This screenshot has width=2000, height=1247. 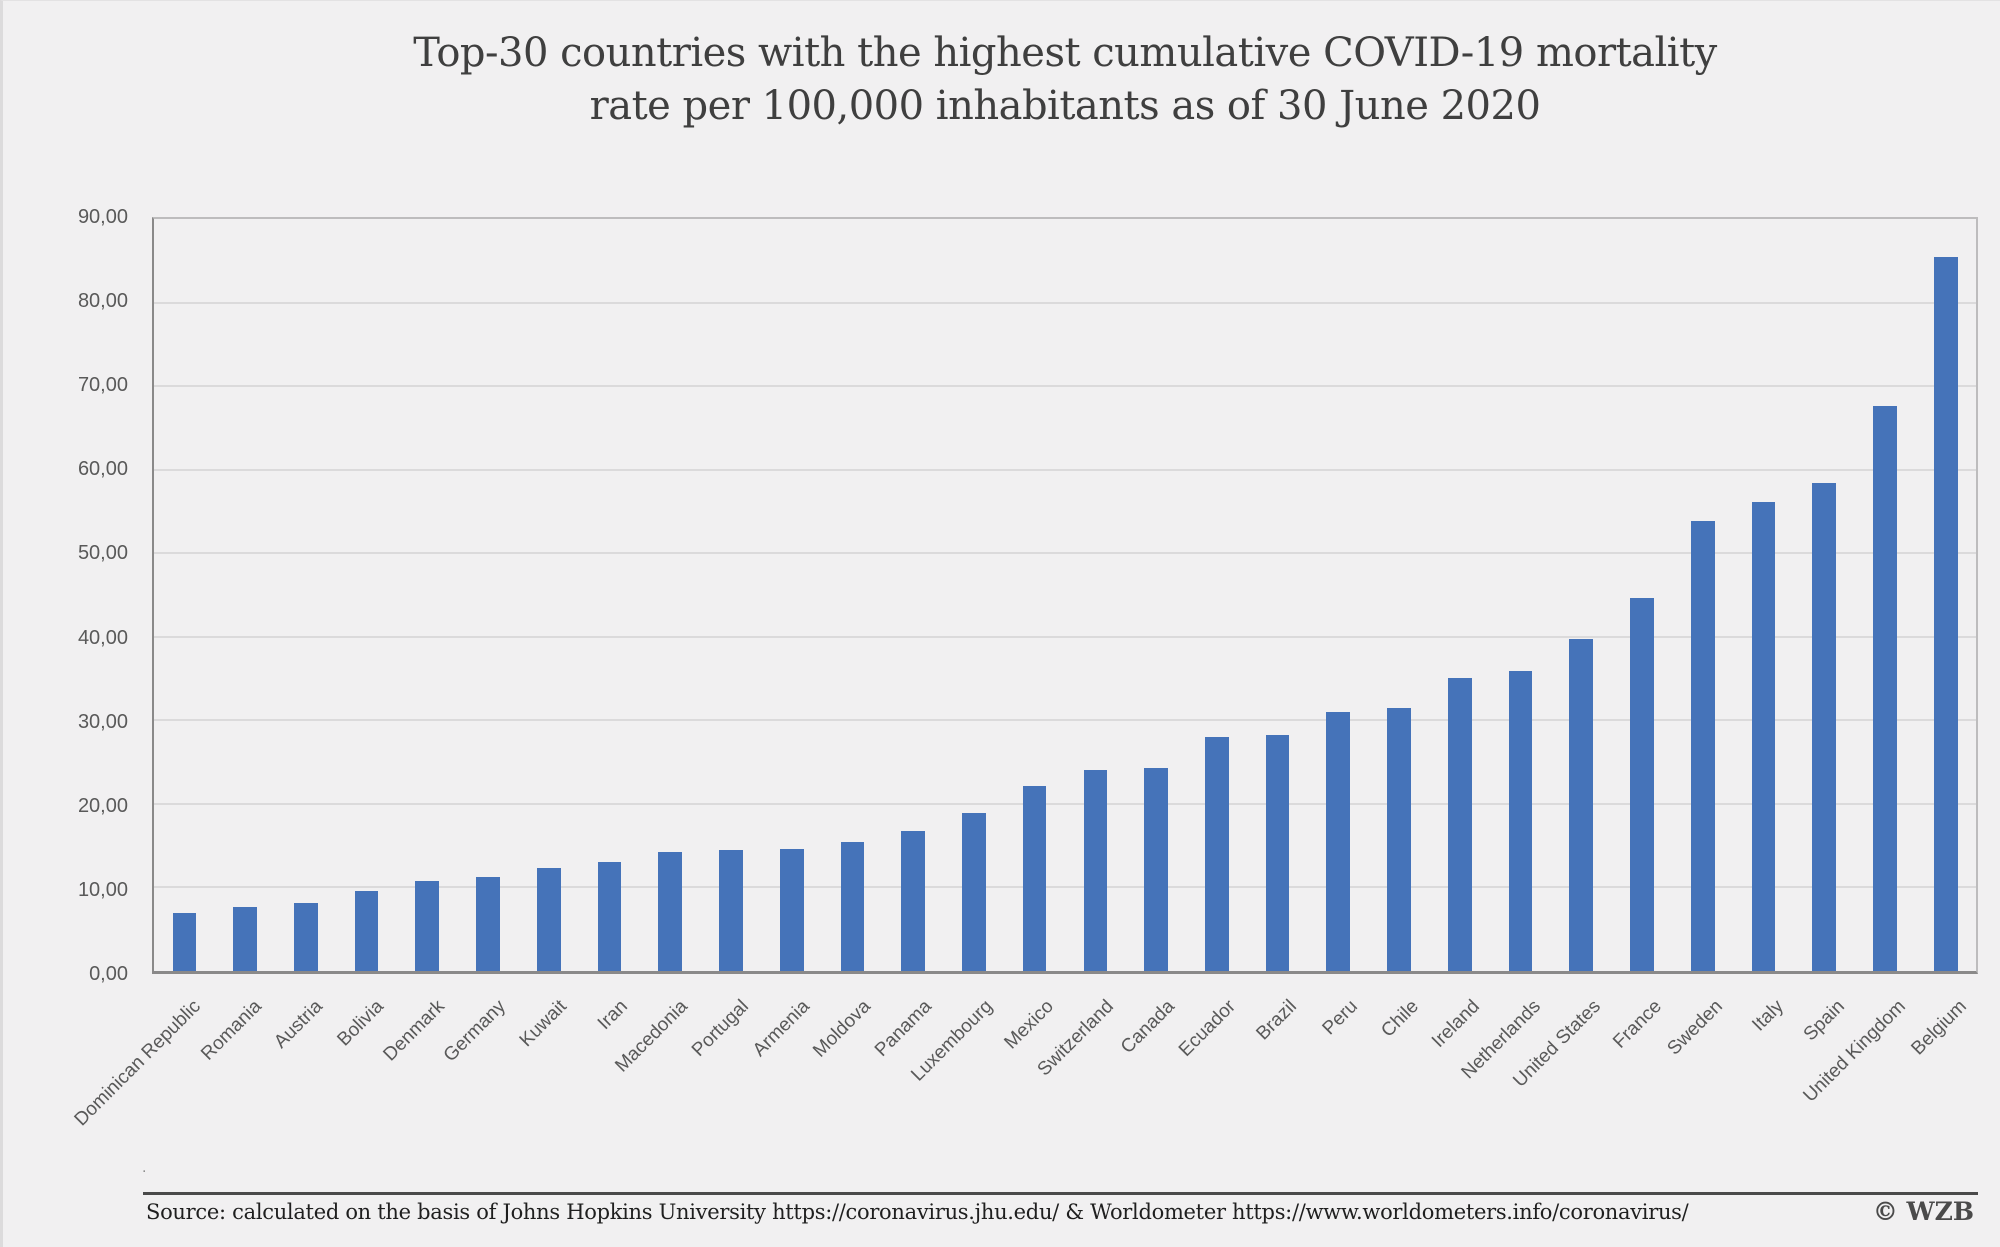 What do you see at coordinates (1642, 784) in the screenshot?
I see `bar-france` at bounding box center [1642, 784].